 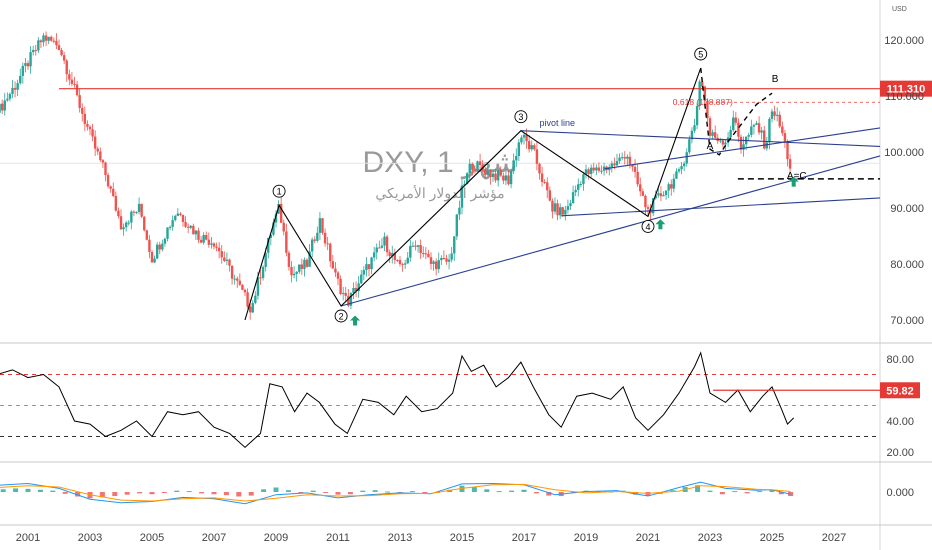 I want to click on price-tick-label: 110.000, so click(x=904, y=97).